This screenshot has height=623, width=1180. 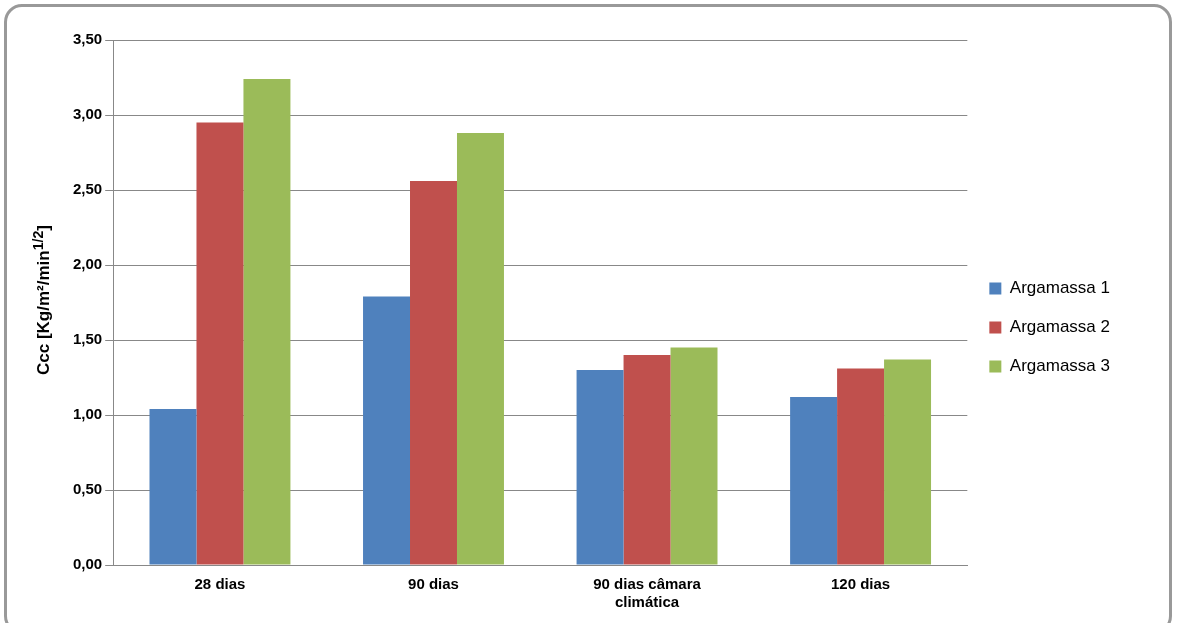 What do you see at coordinates (87, 489) in the screenshot?
I see `y-tick-label: 0,50` at bounding box center [87, 489].